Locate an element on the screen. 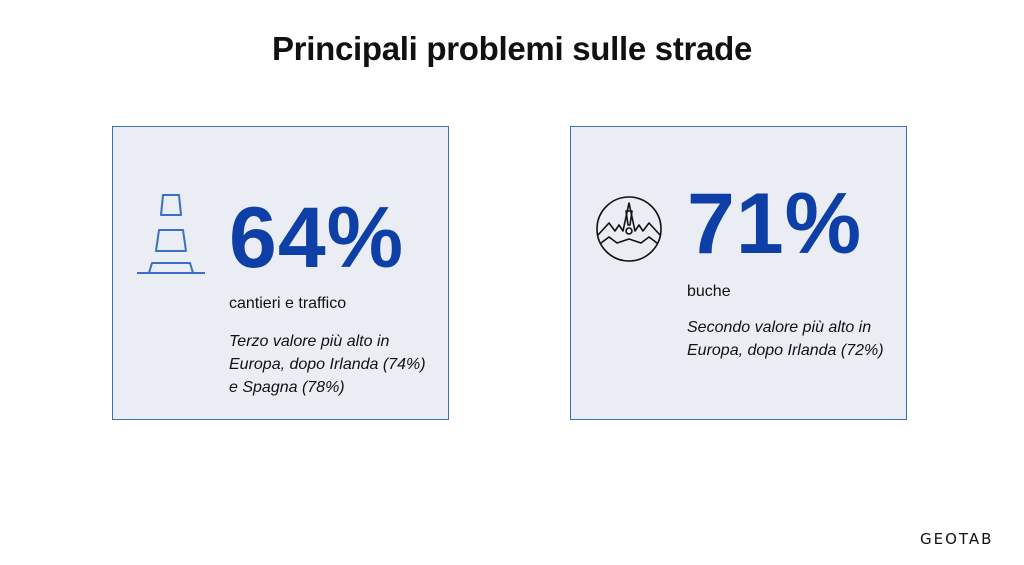  note-line: Secondo valore più alto in is located at coordinates (779, 327).